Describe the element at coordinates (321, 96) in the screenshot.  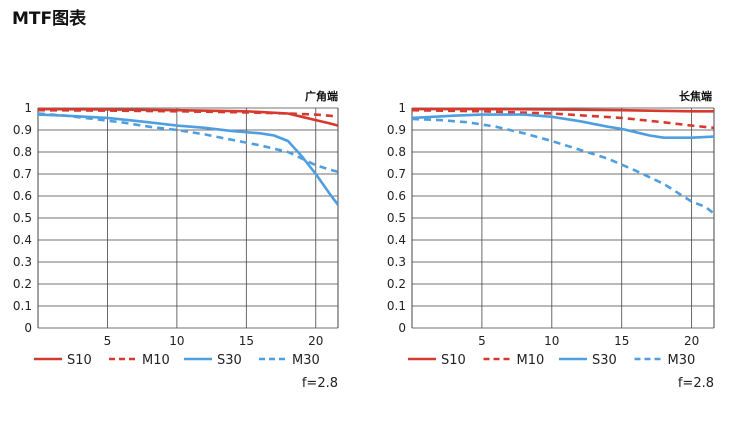
I see `chart-title: 广角端` at that location.